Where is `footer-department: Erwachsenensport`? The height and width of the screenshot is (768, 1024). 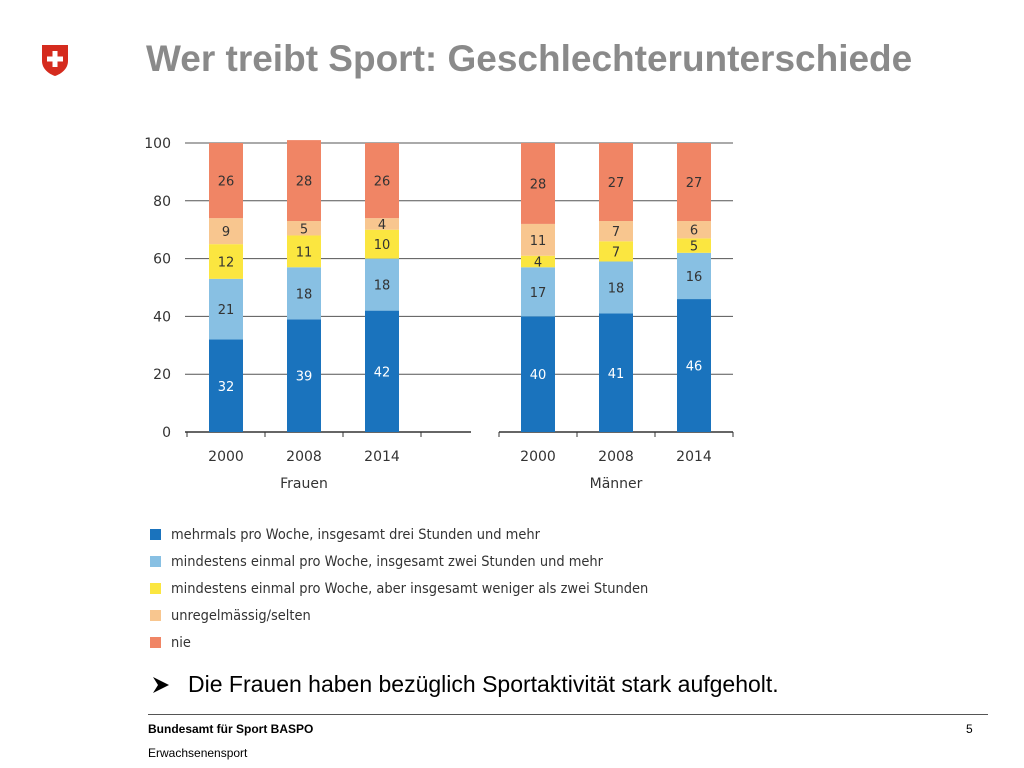 footer-department: Erwachsenensport is located at coordinates (198, 753).